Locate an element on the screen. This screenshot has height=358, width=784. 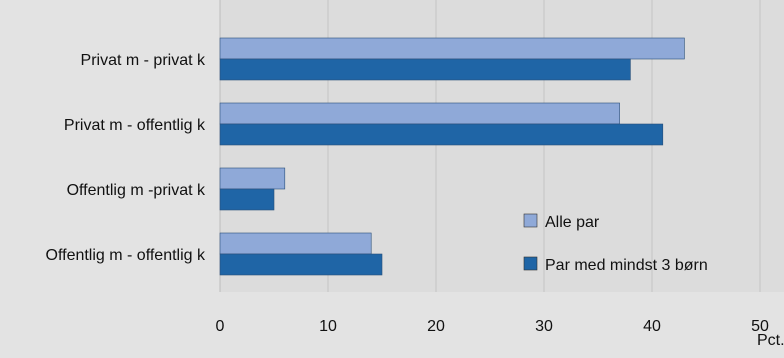
x-tick-label: 40 is located at coordinates (652, 326).